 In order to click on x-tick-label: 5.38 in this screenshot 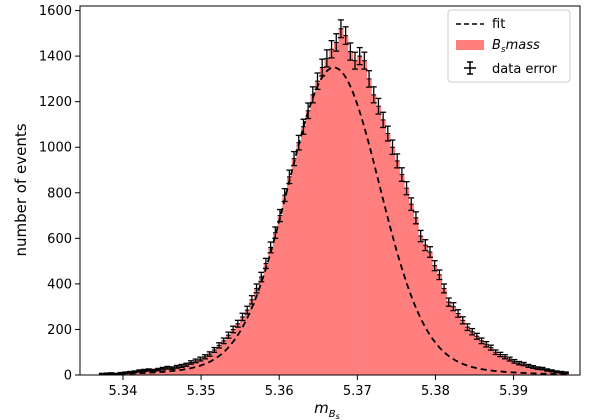, I will do `click(435, 391)`.